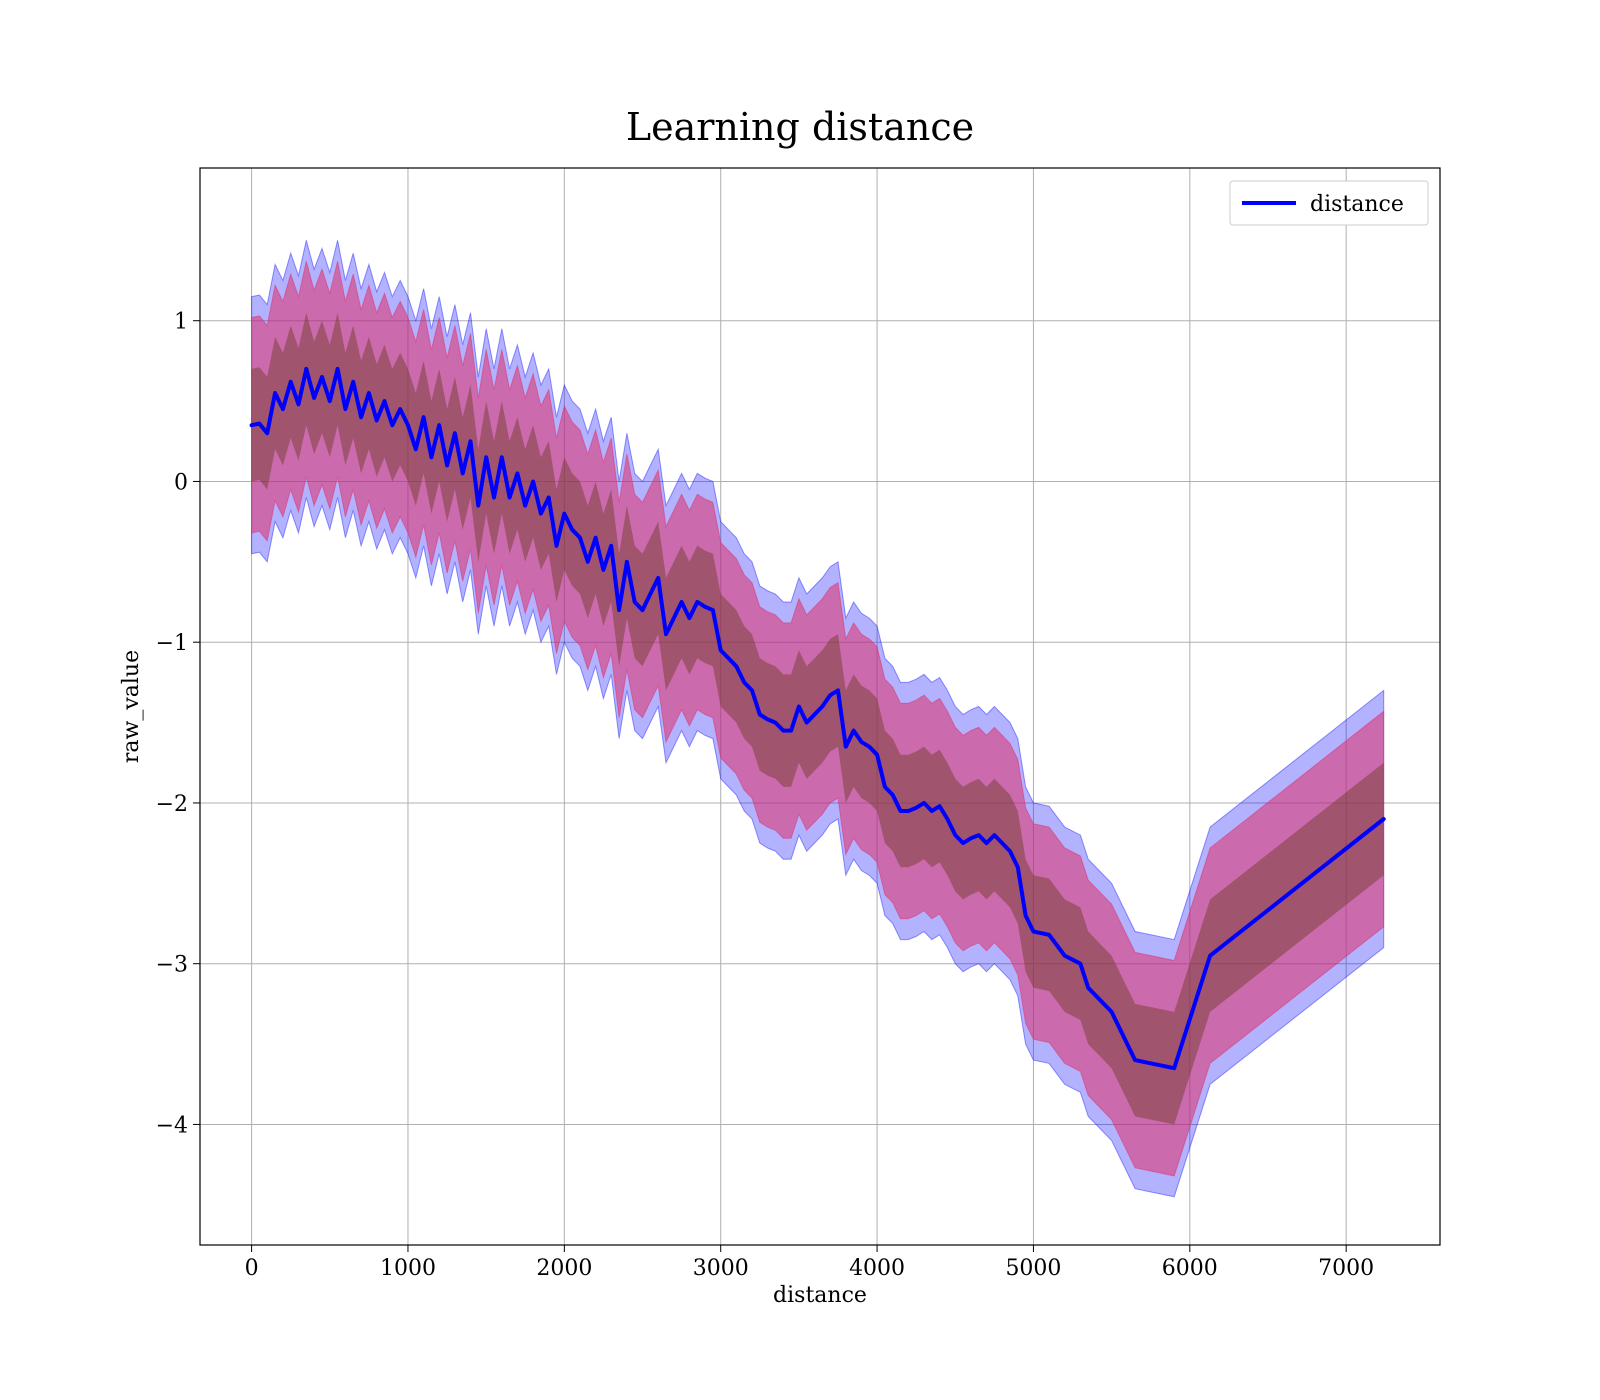 The image size is (1600, 1400). Describe the element at coordinates (877, 1268) in the screenshot. I see `x-tick-label: 4000` at that location.